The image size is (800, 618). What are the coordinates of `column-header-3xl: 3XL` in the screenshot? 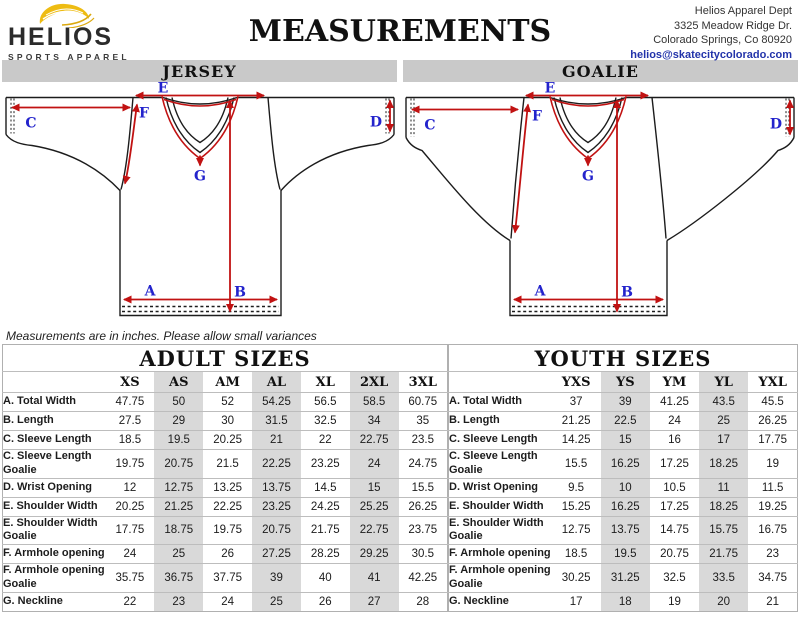 It's located at (422, 382).